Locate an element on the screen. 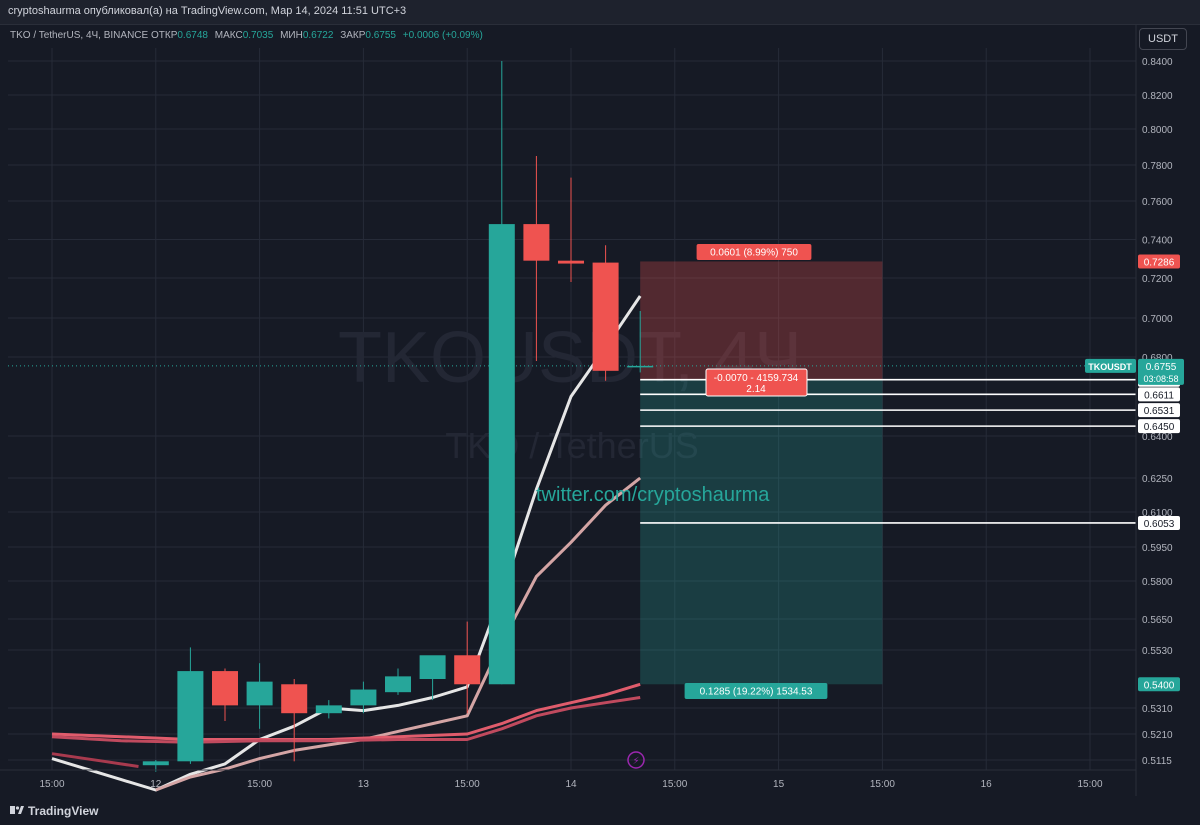 The image size is (1200, 825). legend-open-value: 0.6748 is located at coordinates (192, 35).